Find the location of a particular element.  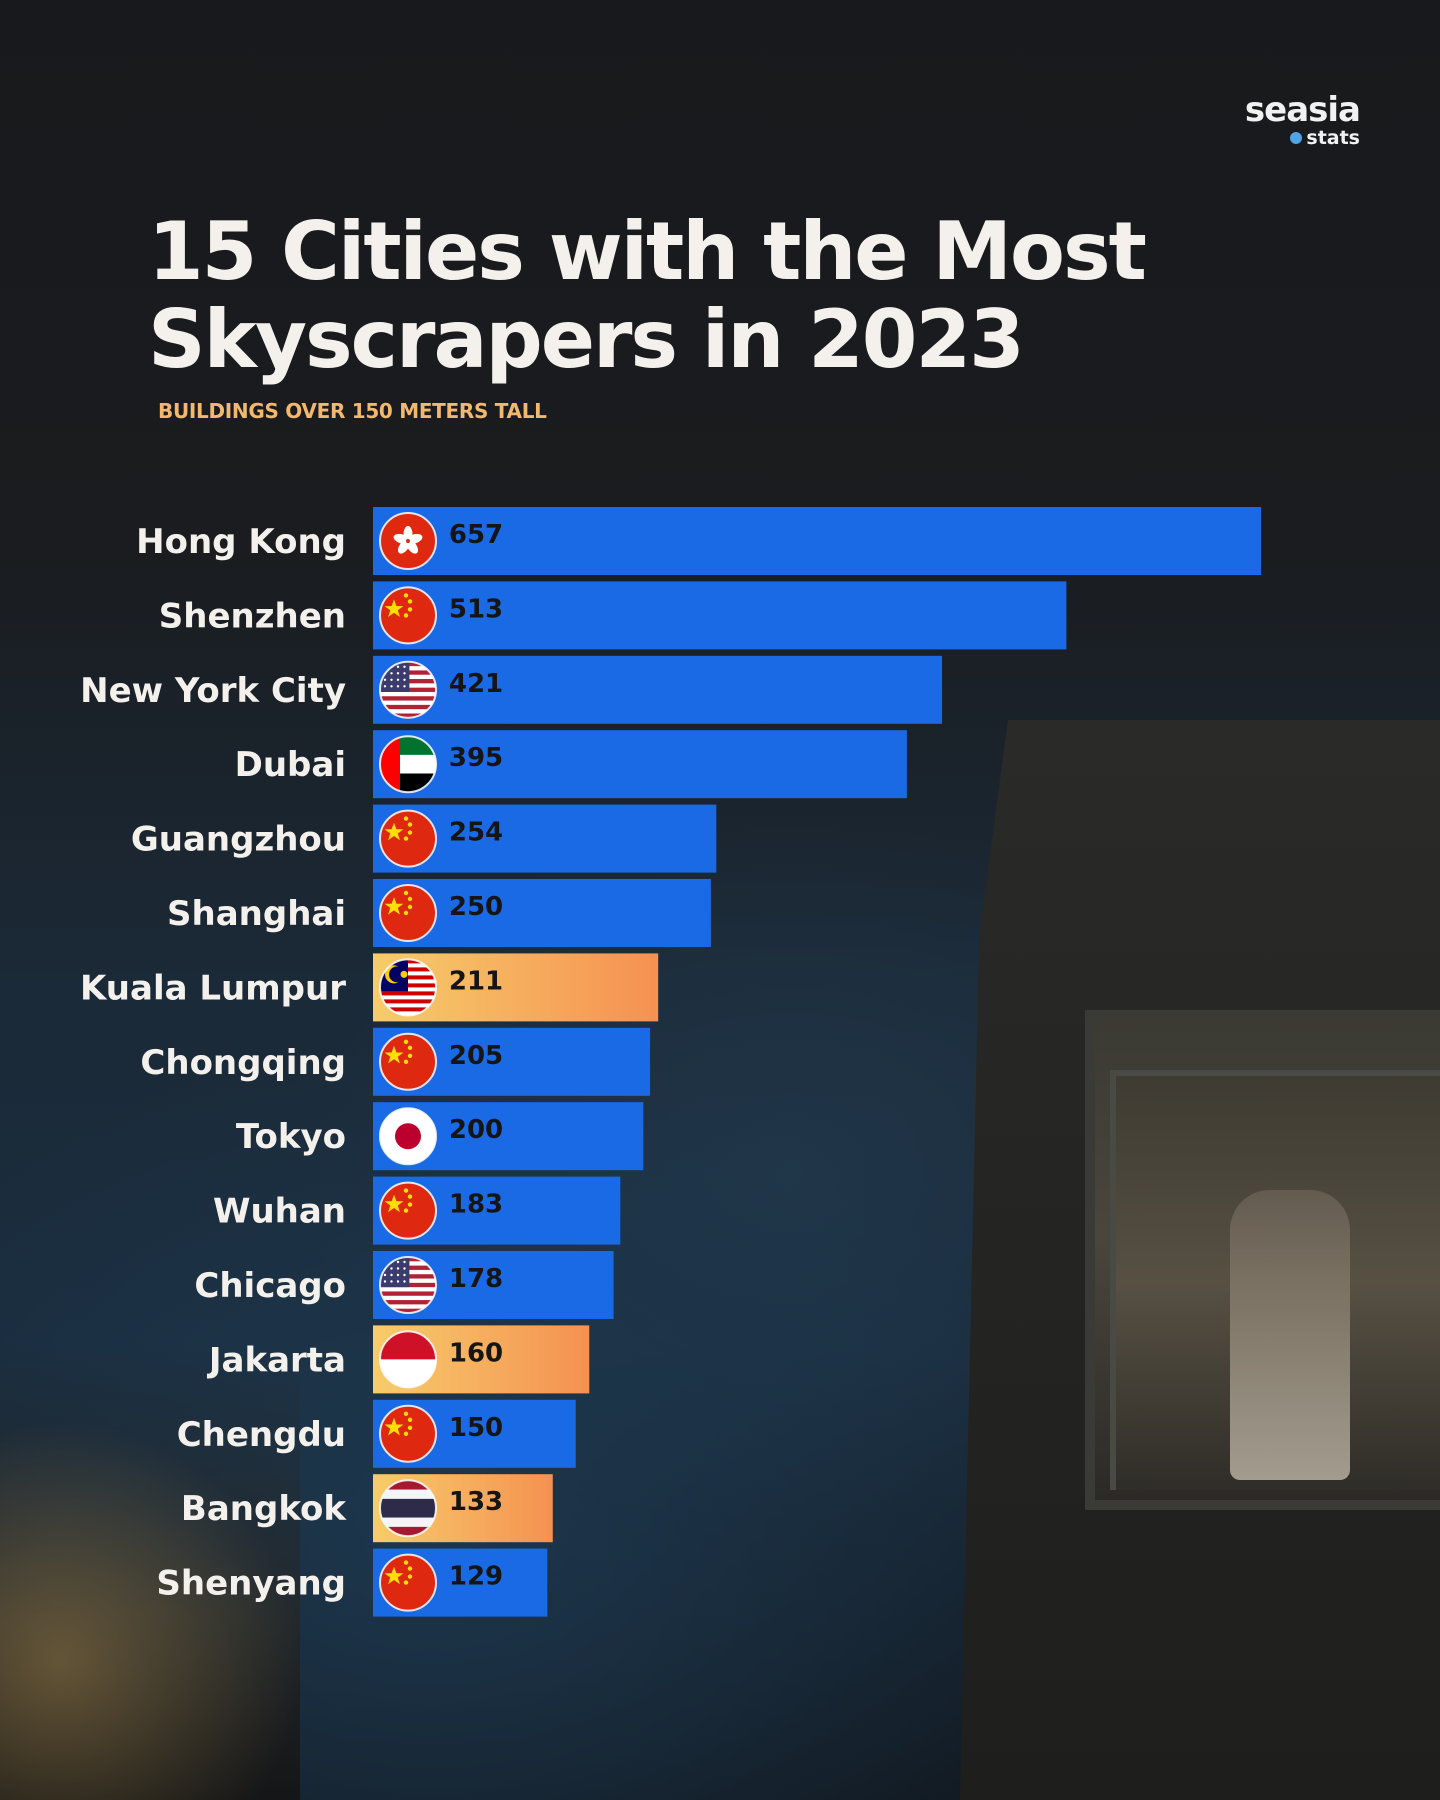

city-label: Dubai is located at coordinates (290, 765).